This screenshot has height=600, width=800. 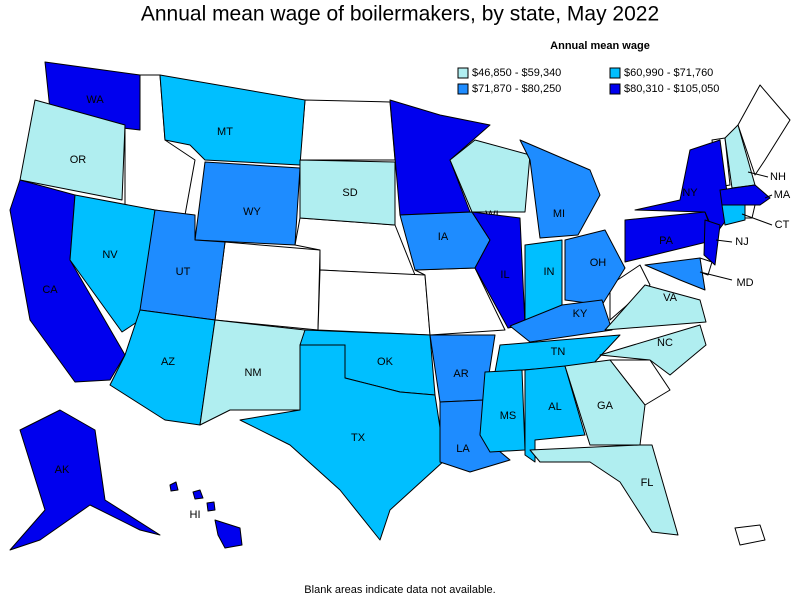 What do you see at coordinates (782, 225) in the screenshot?
I see `state-label: CT` at bounding box center [782, 225].